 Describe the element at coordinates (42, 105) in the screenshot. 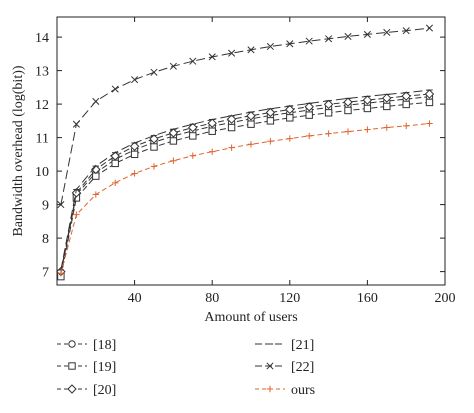

I see `y-tick-label: 12` at that location.